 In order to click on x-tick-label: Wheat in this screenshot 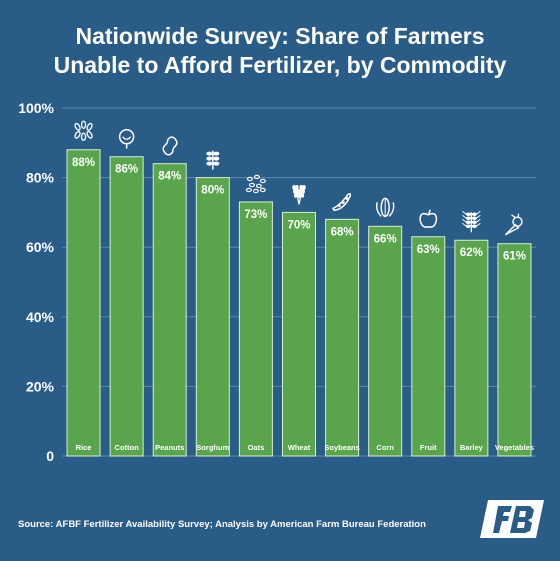, I will do `click(299, 447)`.